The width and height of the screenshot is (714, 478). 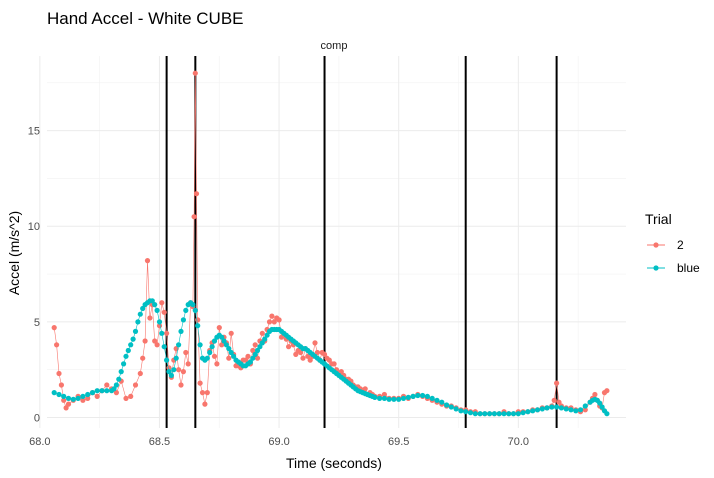 What do you see at coordinates (39, 442) in the screenshot?
I see `x-tick-label: 68.0` at bounding box center [39, 442].